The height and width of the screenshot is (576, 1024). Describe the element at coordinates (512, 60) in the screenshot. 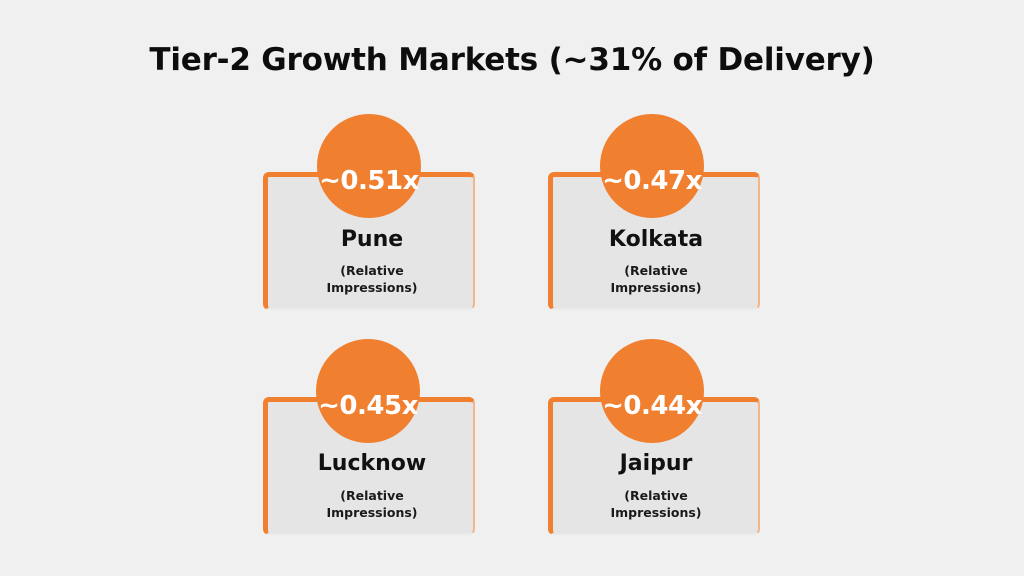

I see `page-title: Tier-2 Growth Markets (~31% of Delivery)` at that location.